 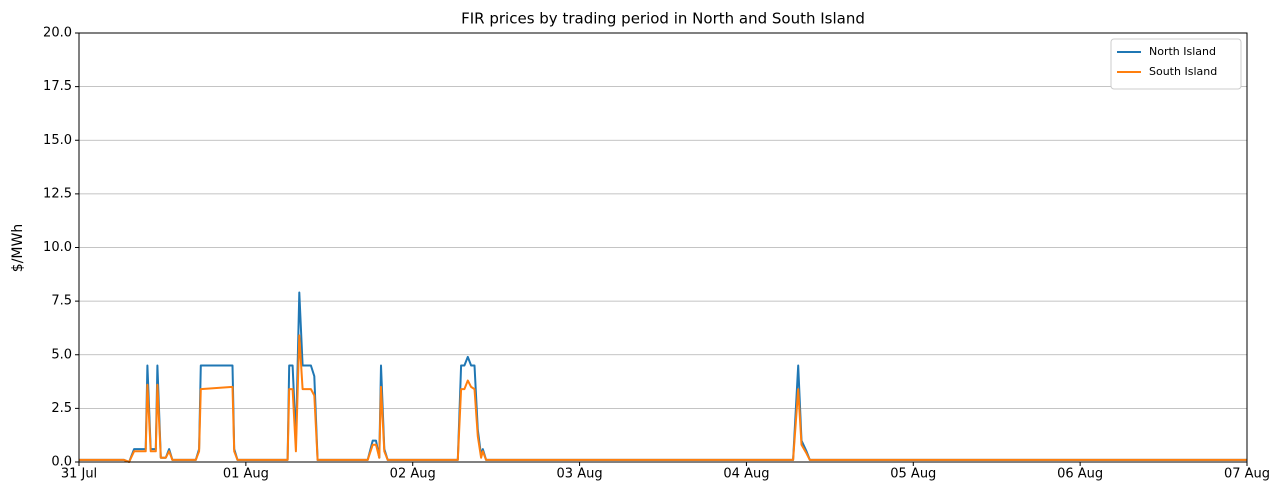 What do you see at coordinates (79, 474) in the screenshot?
I see `x-tick-label: 31 Jul` at bounding box center [79, 474].